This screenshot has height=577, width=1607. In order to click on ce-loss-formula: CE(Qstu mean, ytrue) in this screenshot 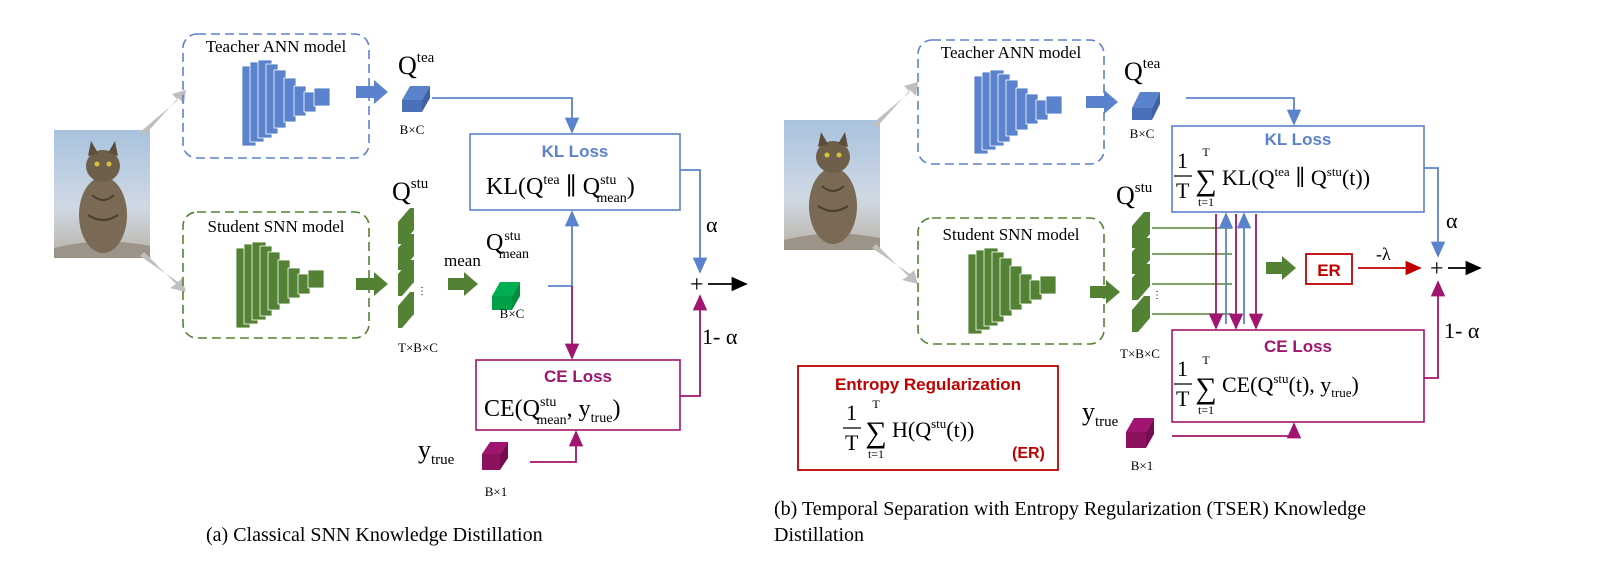, I will do `click(552, 411)`.